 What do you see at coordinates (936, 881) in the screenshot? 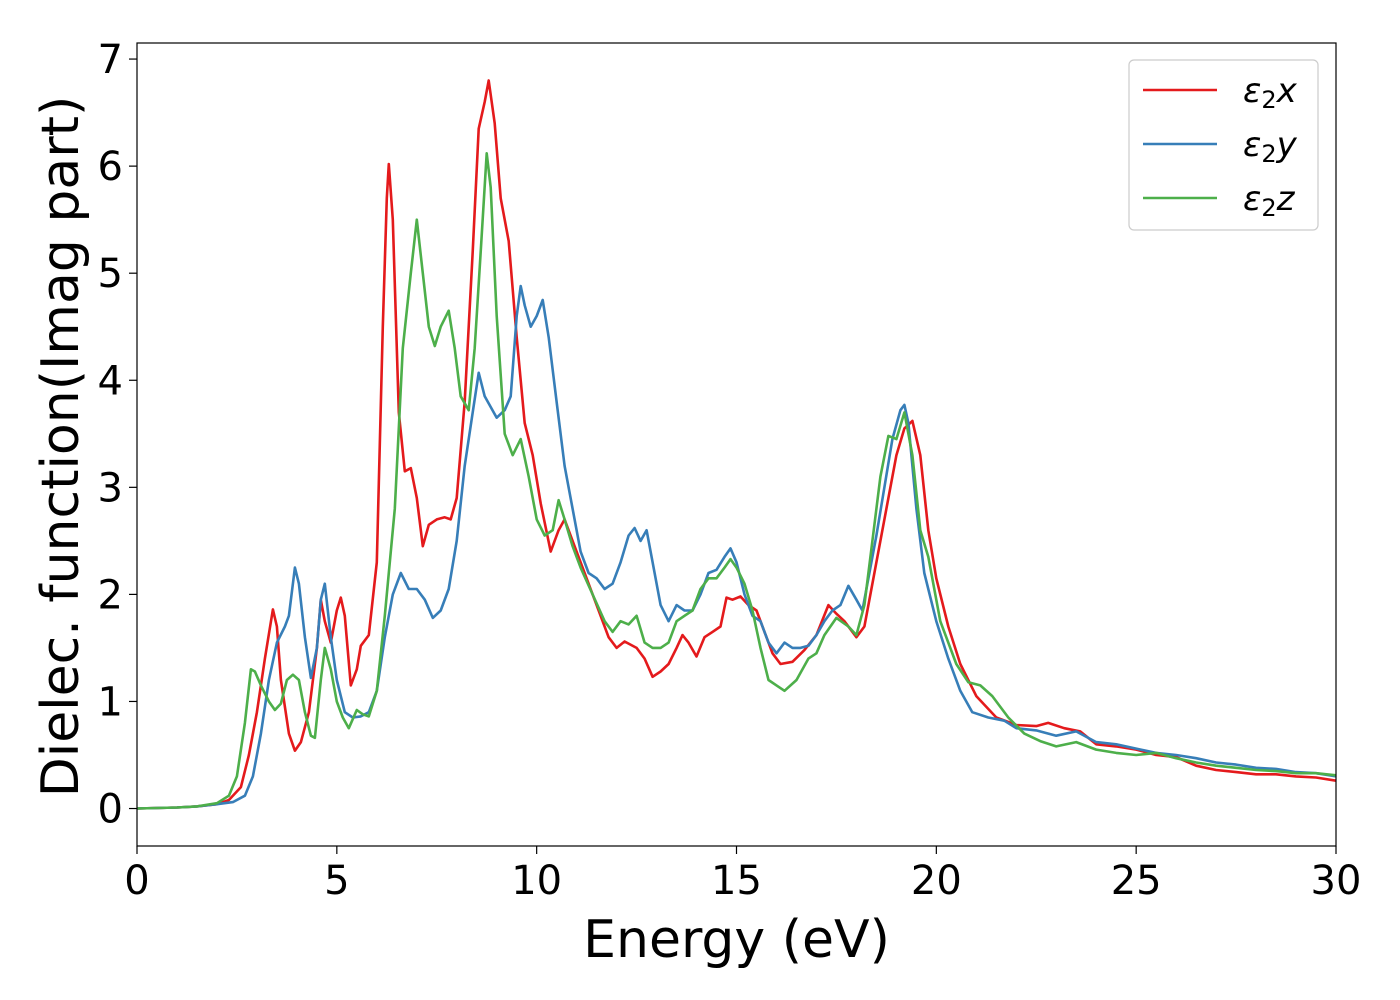
I see `x-tick-label: 20` at bounding box center [936, 881].